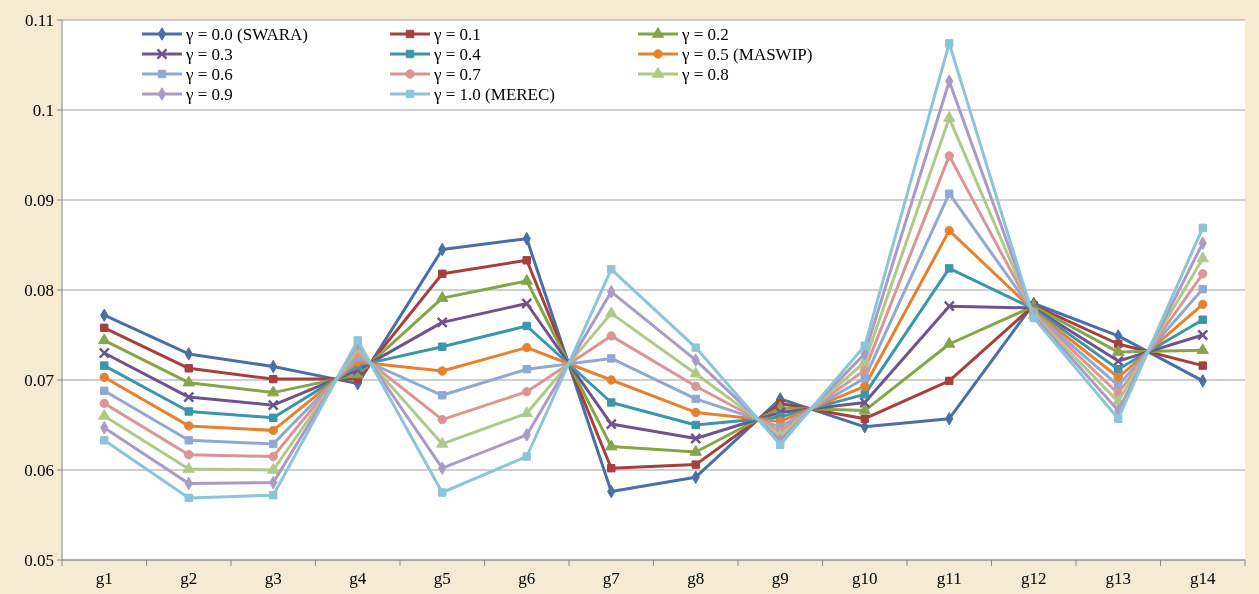  I want to click on x-tick-label: g11, so click(949, 578).